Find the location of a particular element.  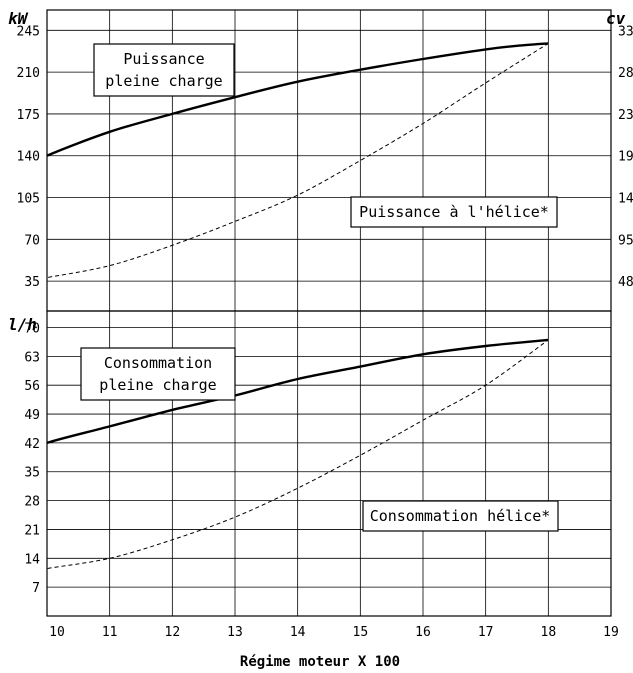

x-tick-label: 17 is located at coordinates (486, 632).